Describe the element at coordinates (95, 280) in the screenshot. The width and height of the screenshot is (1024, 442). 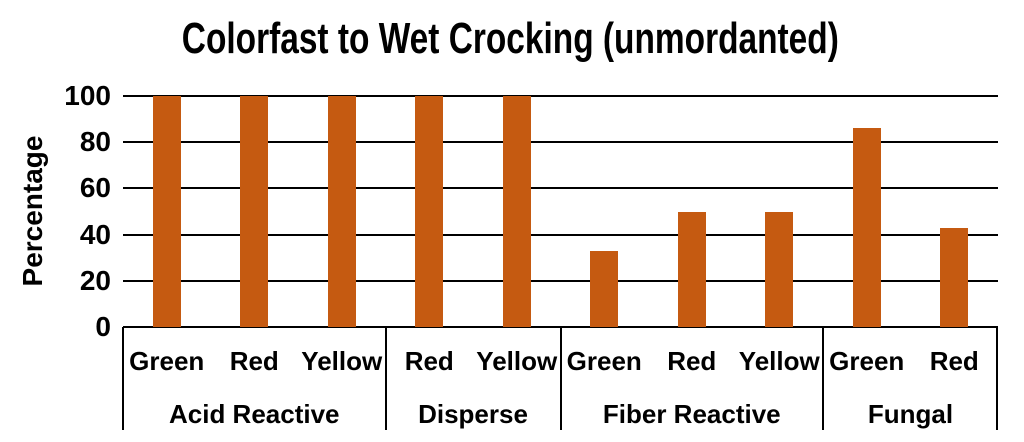
I see `y-tick-label-20: 20` at that location.